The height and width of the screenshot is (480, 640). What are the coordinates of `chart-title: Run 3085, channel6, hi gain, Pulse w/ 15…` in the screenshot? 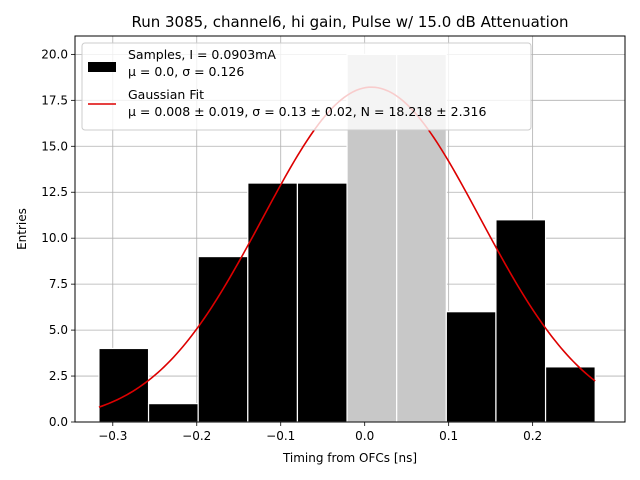 It's located at (349, 22).